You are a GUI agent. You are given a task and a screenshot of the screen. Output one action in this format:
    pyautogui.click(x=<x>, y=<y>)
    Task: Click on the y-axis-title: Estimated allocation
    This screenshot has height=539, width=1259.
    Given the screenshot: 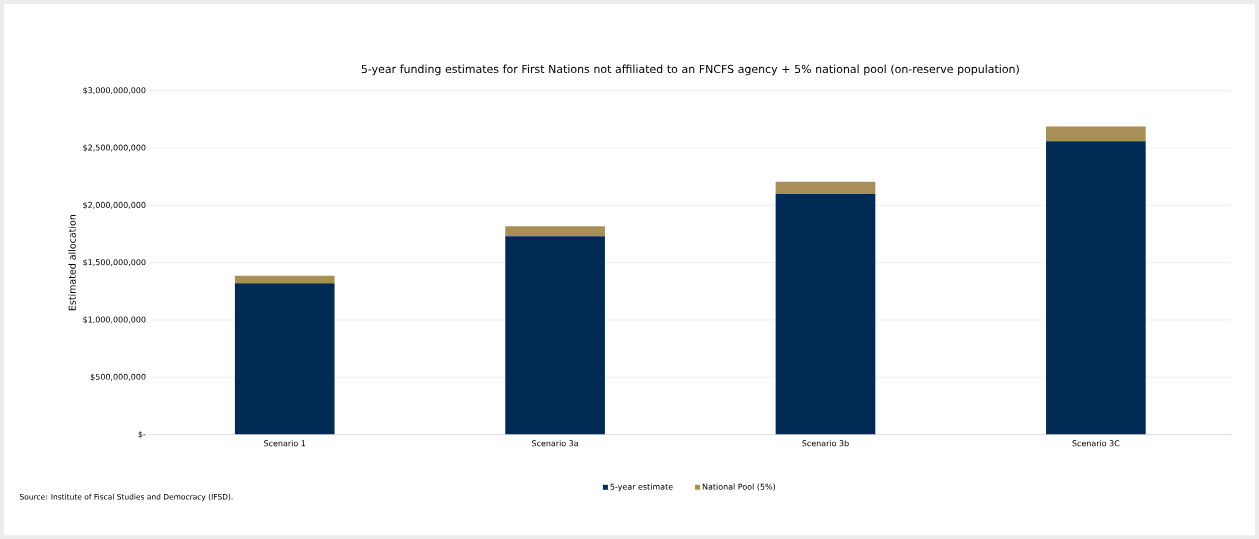 What is the action you would take?
    pyautogui.click(x=72, y=262)
    